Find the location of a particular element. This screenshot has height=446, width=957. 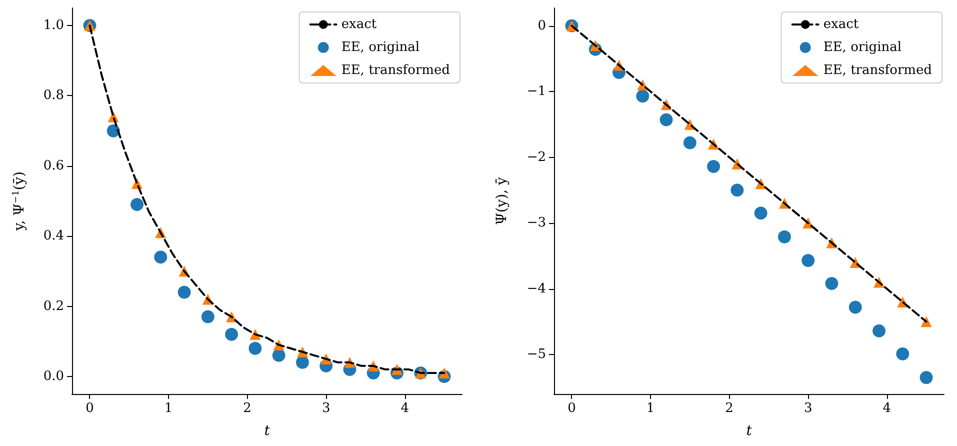

y-tick-label: −3 is located at coordinates (536, 223).